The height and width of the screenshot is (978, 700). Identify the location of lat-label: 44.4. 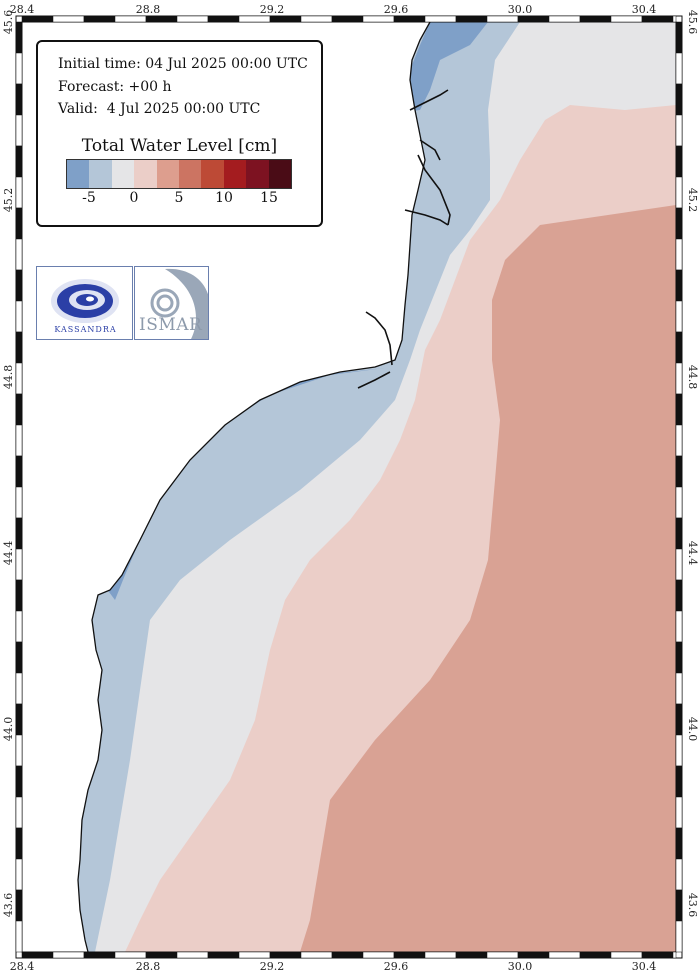
(692, 553).